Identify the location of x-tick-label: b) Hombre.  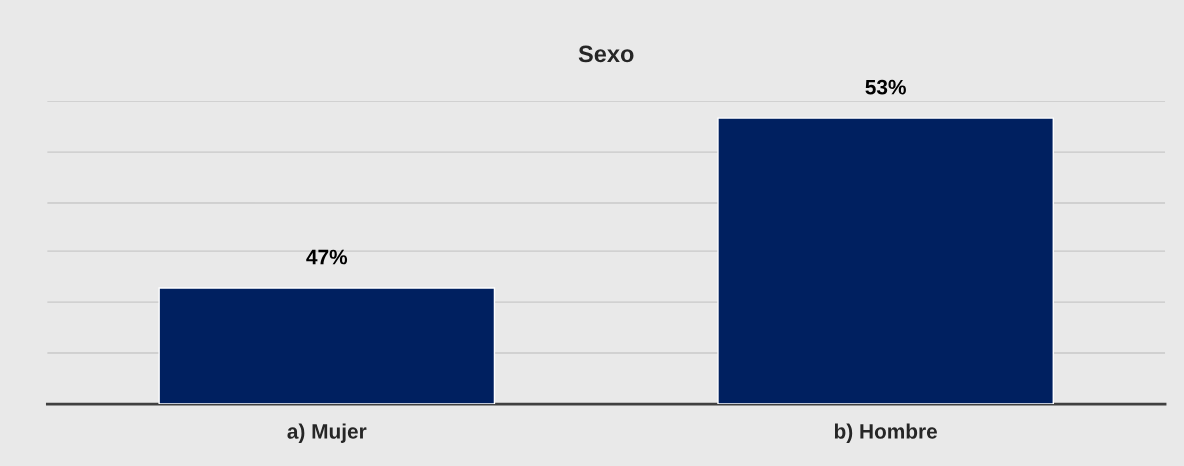
(886, 433).